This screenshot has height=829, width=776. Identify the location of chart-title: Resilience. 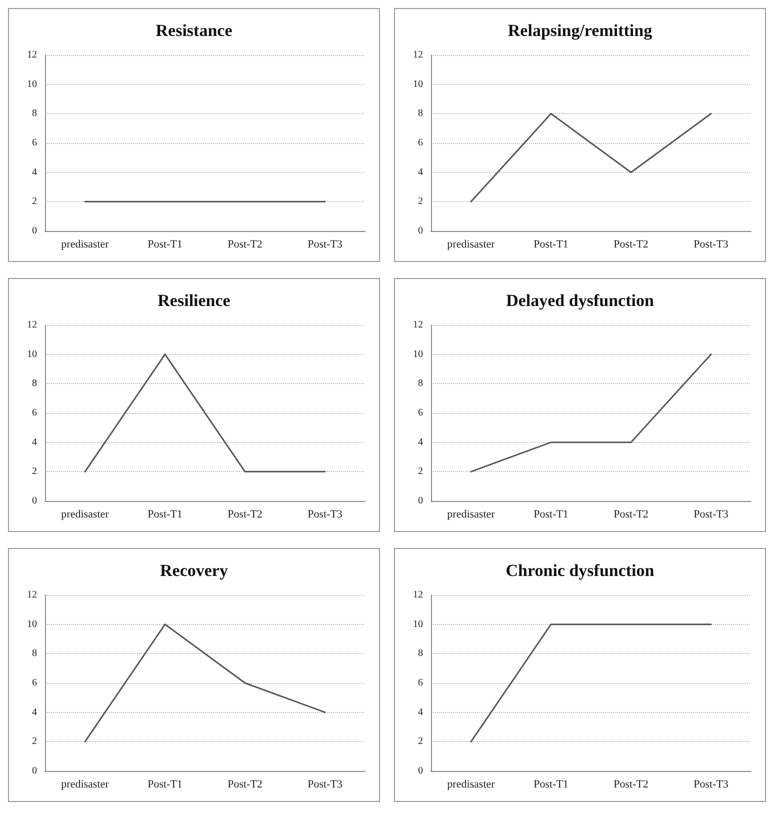
(194, 300).